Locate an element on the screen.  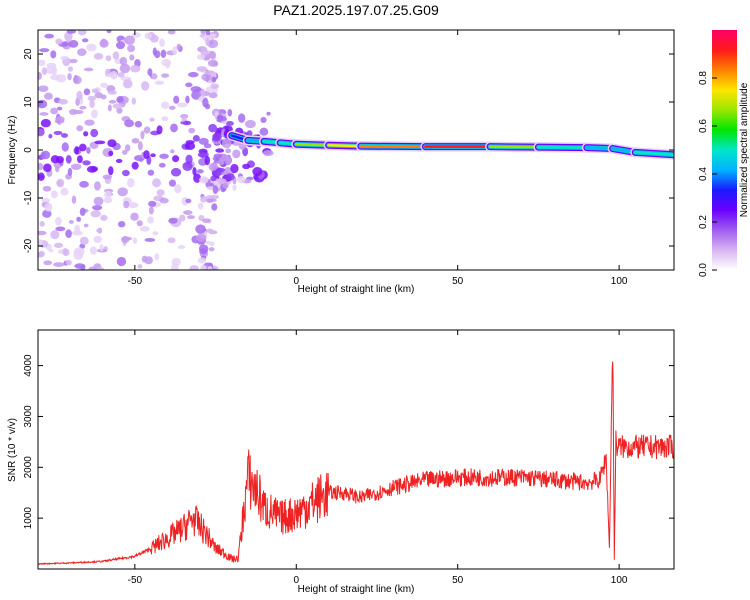
x-tick-label: 100 is located at coordinates (619, 281).